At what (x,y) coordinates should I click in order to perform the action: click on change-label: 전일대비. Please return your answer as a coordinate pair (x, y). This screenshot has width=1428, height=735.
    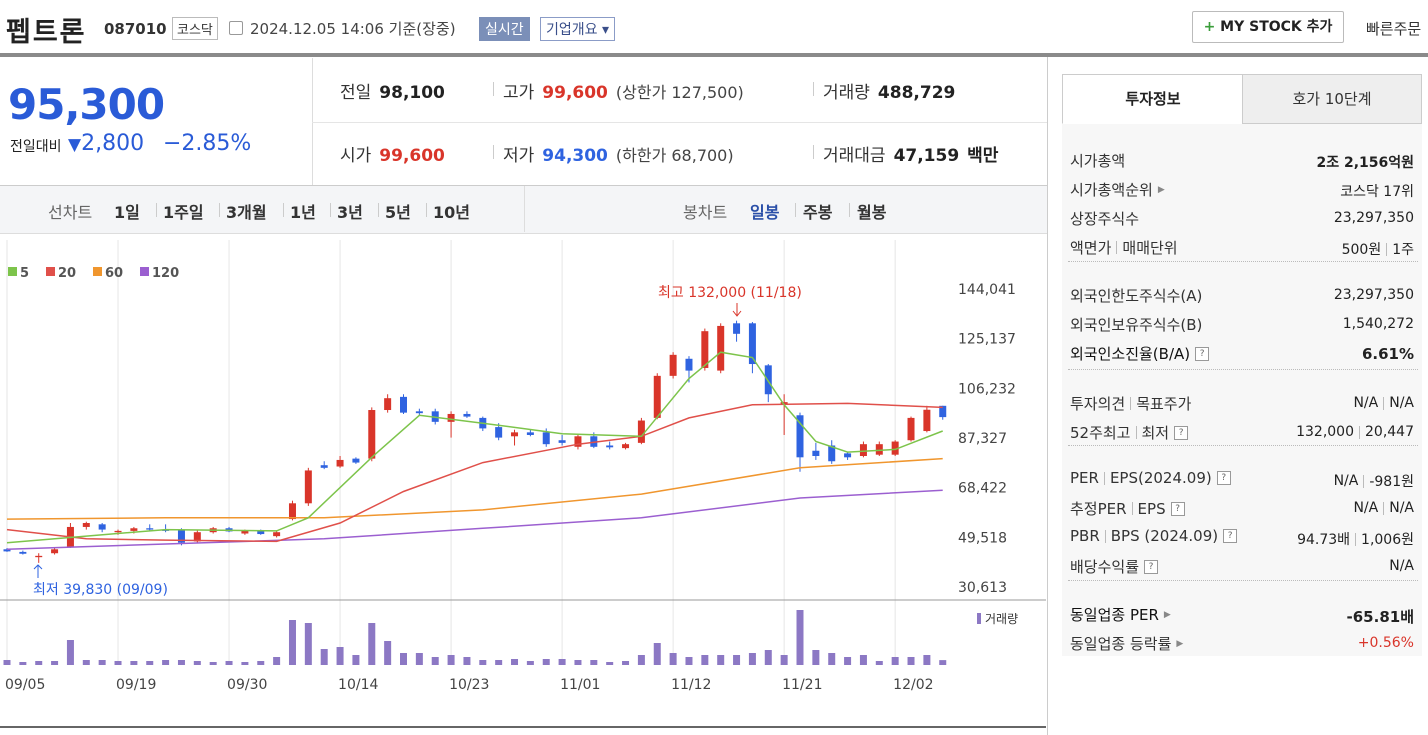
    Looking at the image, I should click on (36, 147).